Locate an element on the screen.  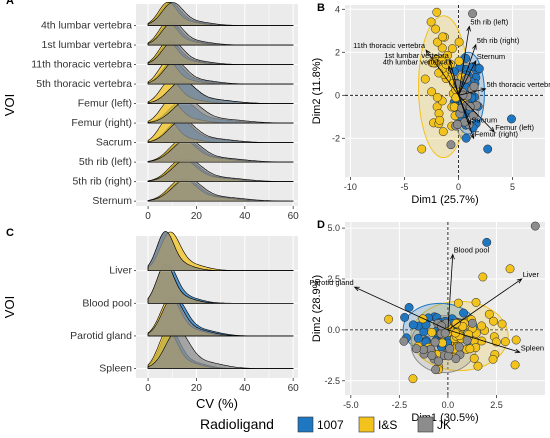
panel-letter: A is located at coordinates (10, 3).